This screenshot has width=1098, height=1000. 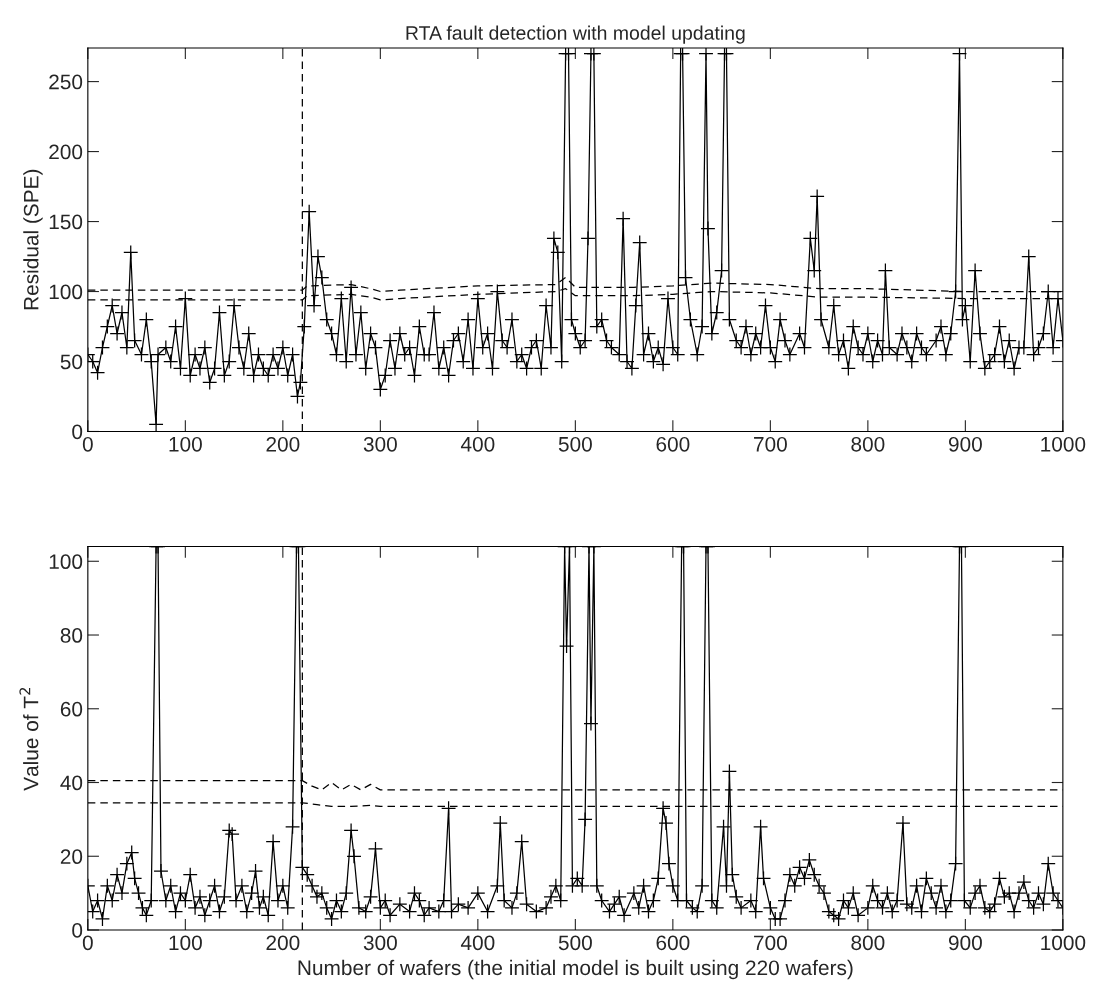 I want to click on y-axis-title: Residual (SPE), so click(x=33, y=239).